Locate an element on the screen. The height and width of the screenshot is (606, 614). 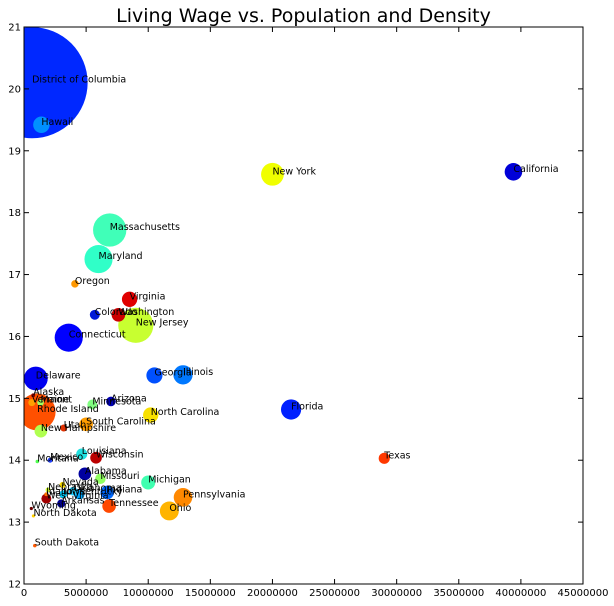
point-vermont is located at coordinates (32, 403).